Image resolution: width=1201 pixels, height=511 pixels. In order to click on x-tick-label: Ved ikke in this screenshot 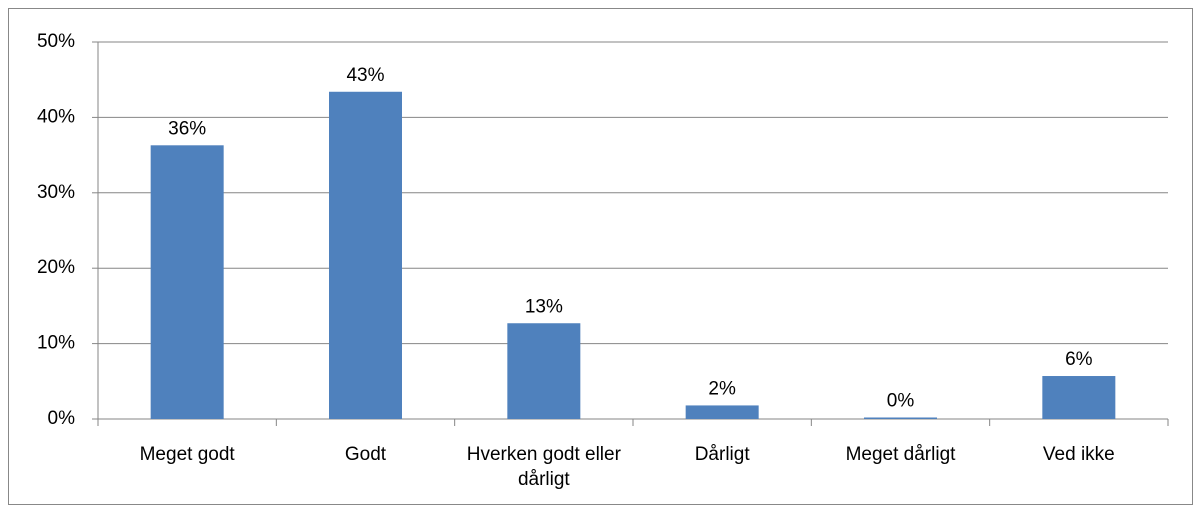, I will do `click(1078, 454)`.